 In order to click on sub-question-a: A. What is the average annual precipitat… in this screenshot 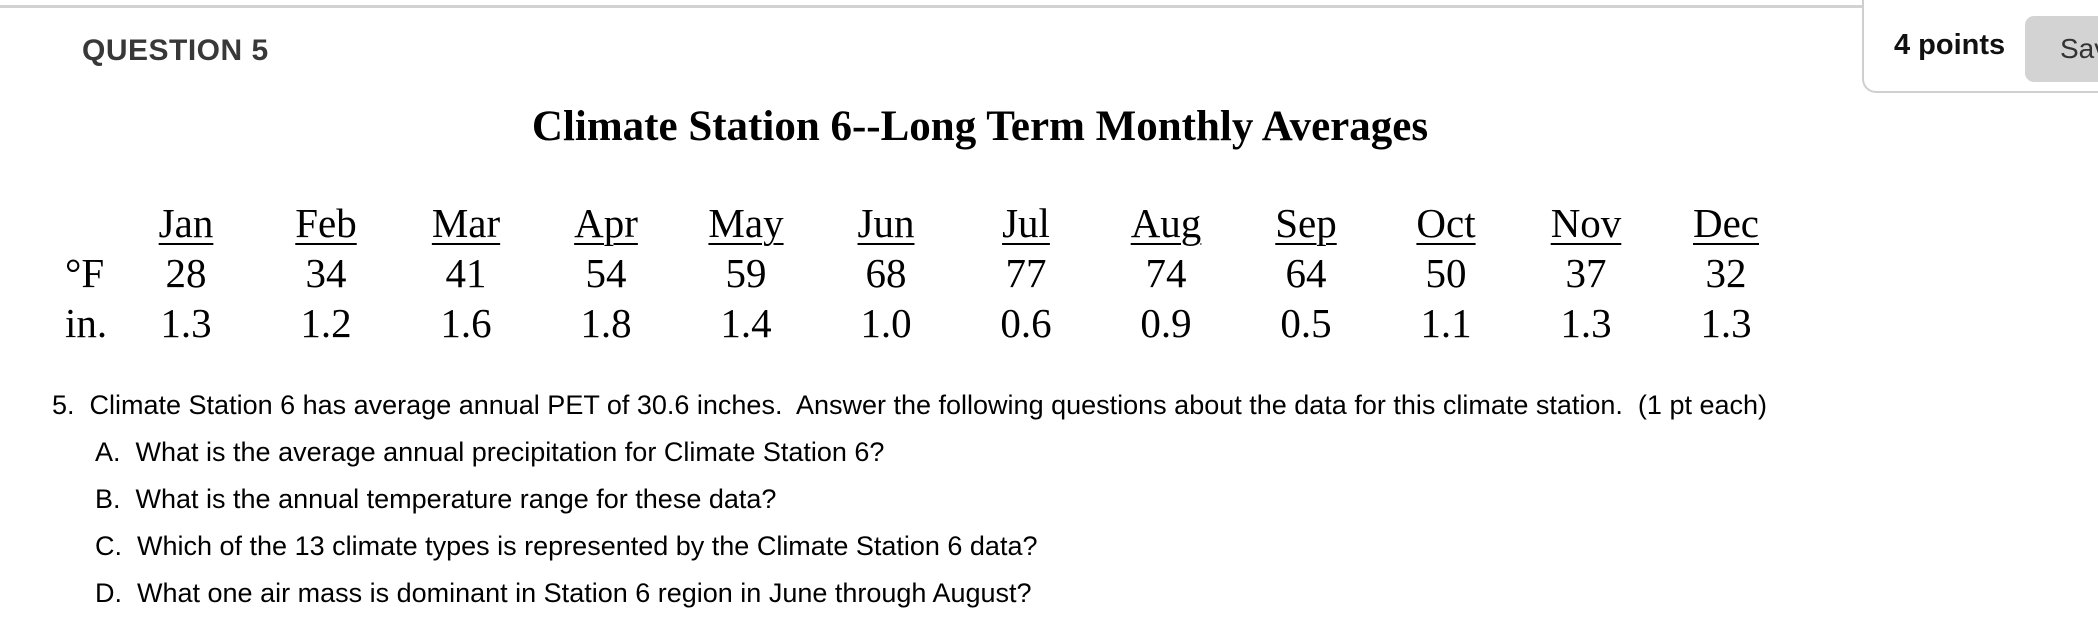, I will do `click(490, 452)`.